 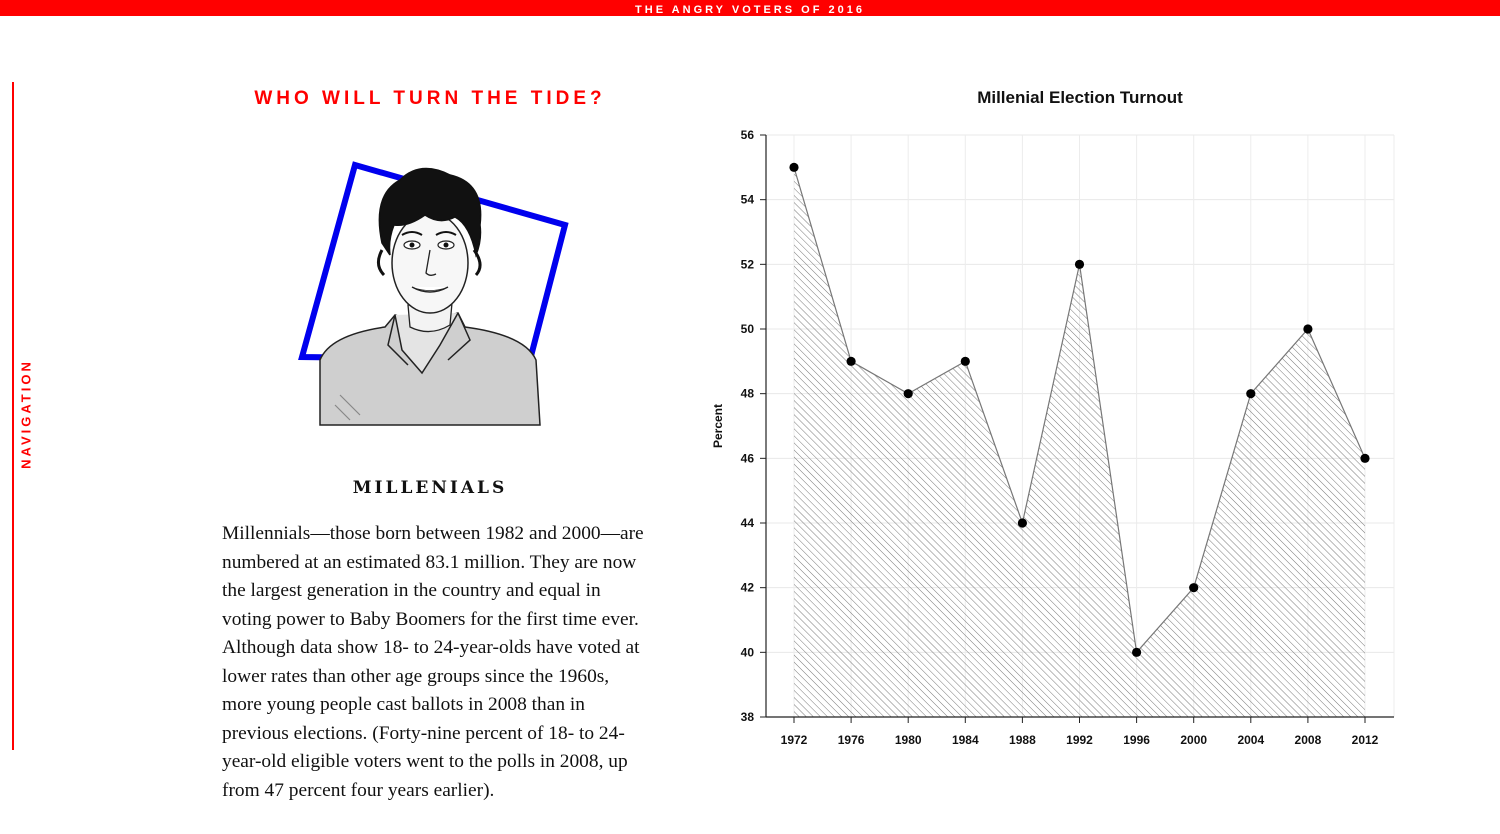 What do you see at coordinates (718, 426) in the screenshot?
I see `y-axis-title: Percent` at bounding box center [718, 426].